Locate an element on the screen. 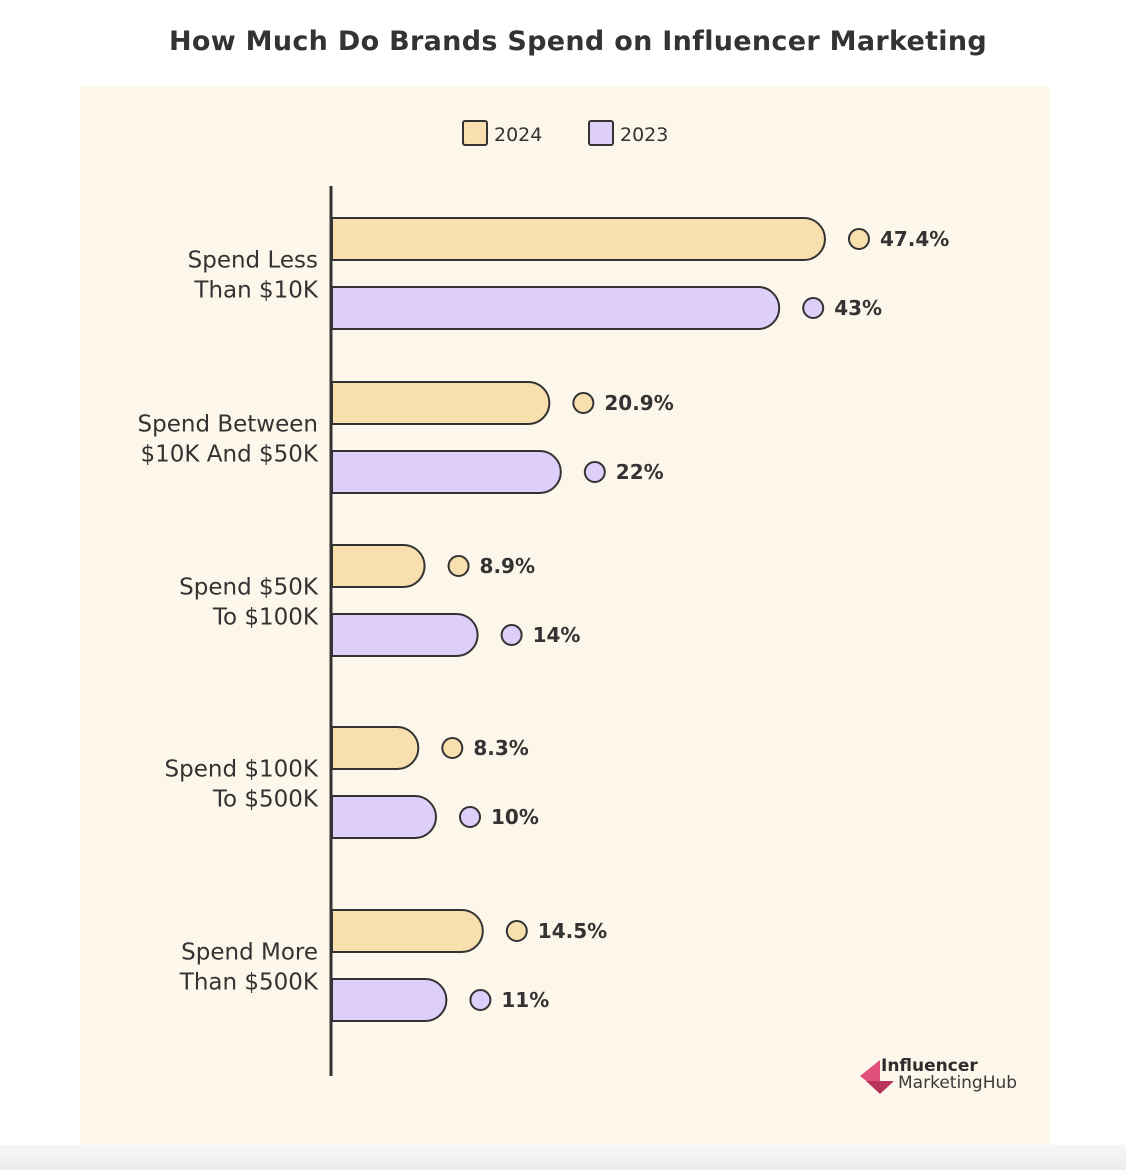 Image resolution: width=1126 pixels, height=1170 pixels. category-label-line: To $500K is located at coordinates (265, 800).